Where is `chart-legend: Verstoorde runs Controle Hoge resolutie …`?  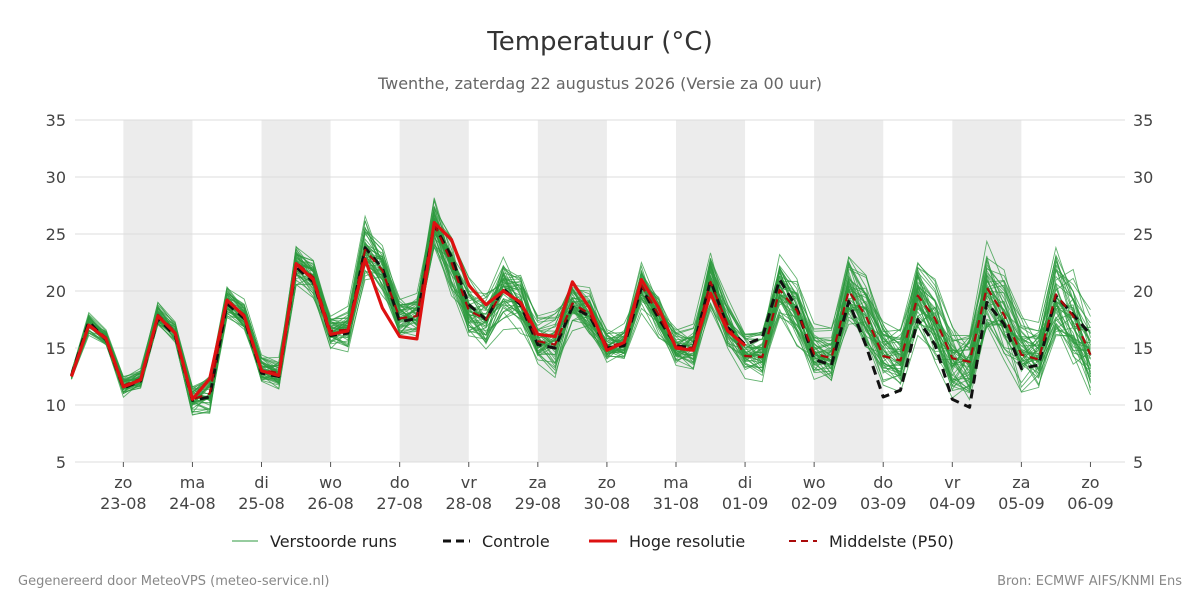 chart-legend: Verstoorde runs Controle Hoge resolutie … is located at coordinates (593, 541).